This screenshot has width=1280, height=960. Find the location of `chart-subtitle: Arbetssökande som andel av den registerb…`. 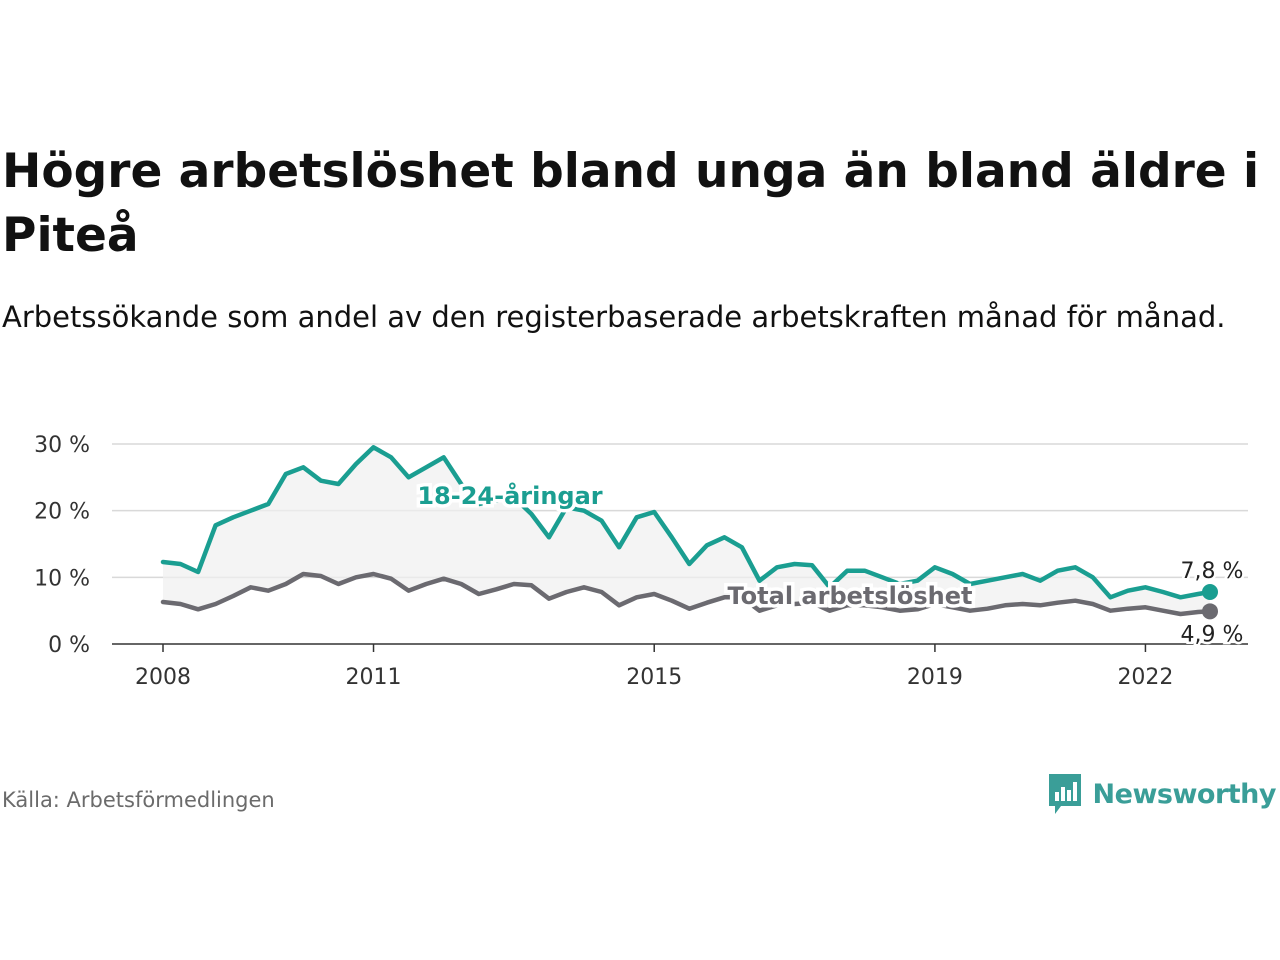

chart-subtitle: Arbetssökande som andel av den registerb… is located at coordinates (614, 317).